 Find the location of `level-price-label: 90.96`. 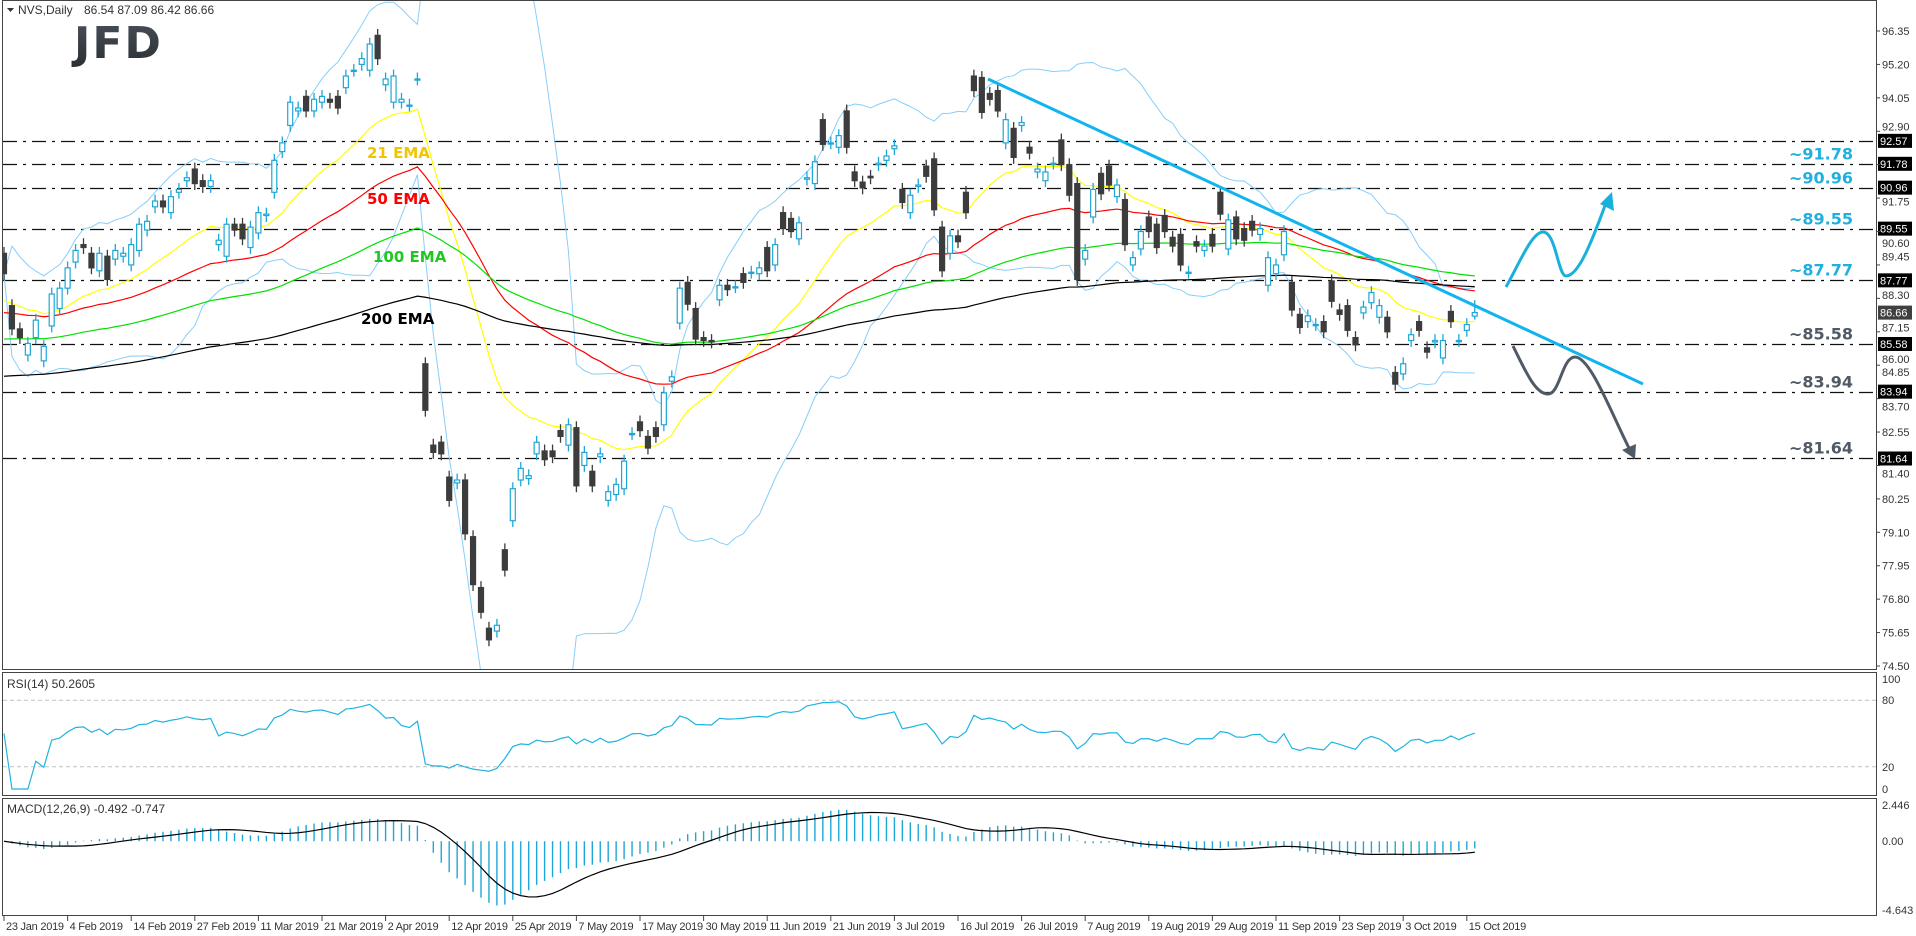

level-price-label: 90.96 is located at coordinates (1894, 189).